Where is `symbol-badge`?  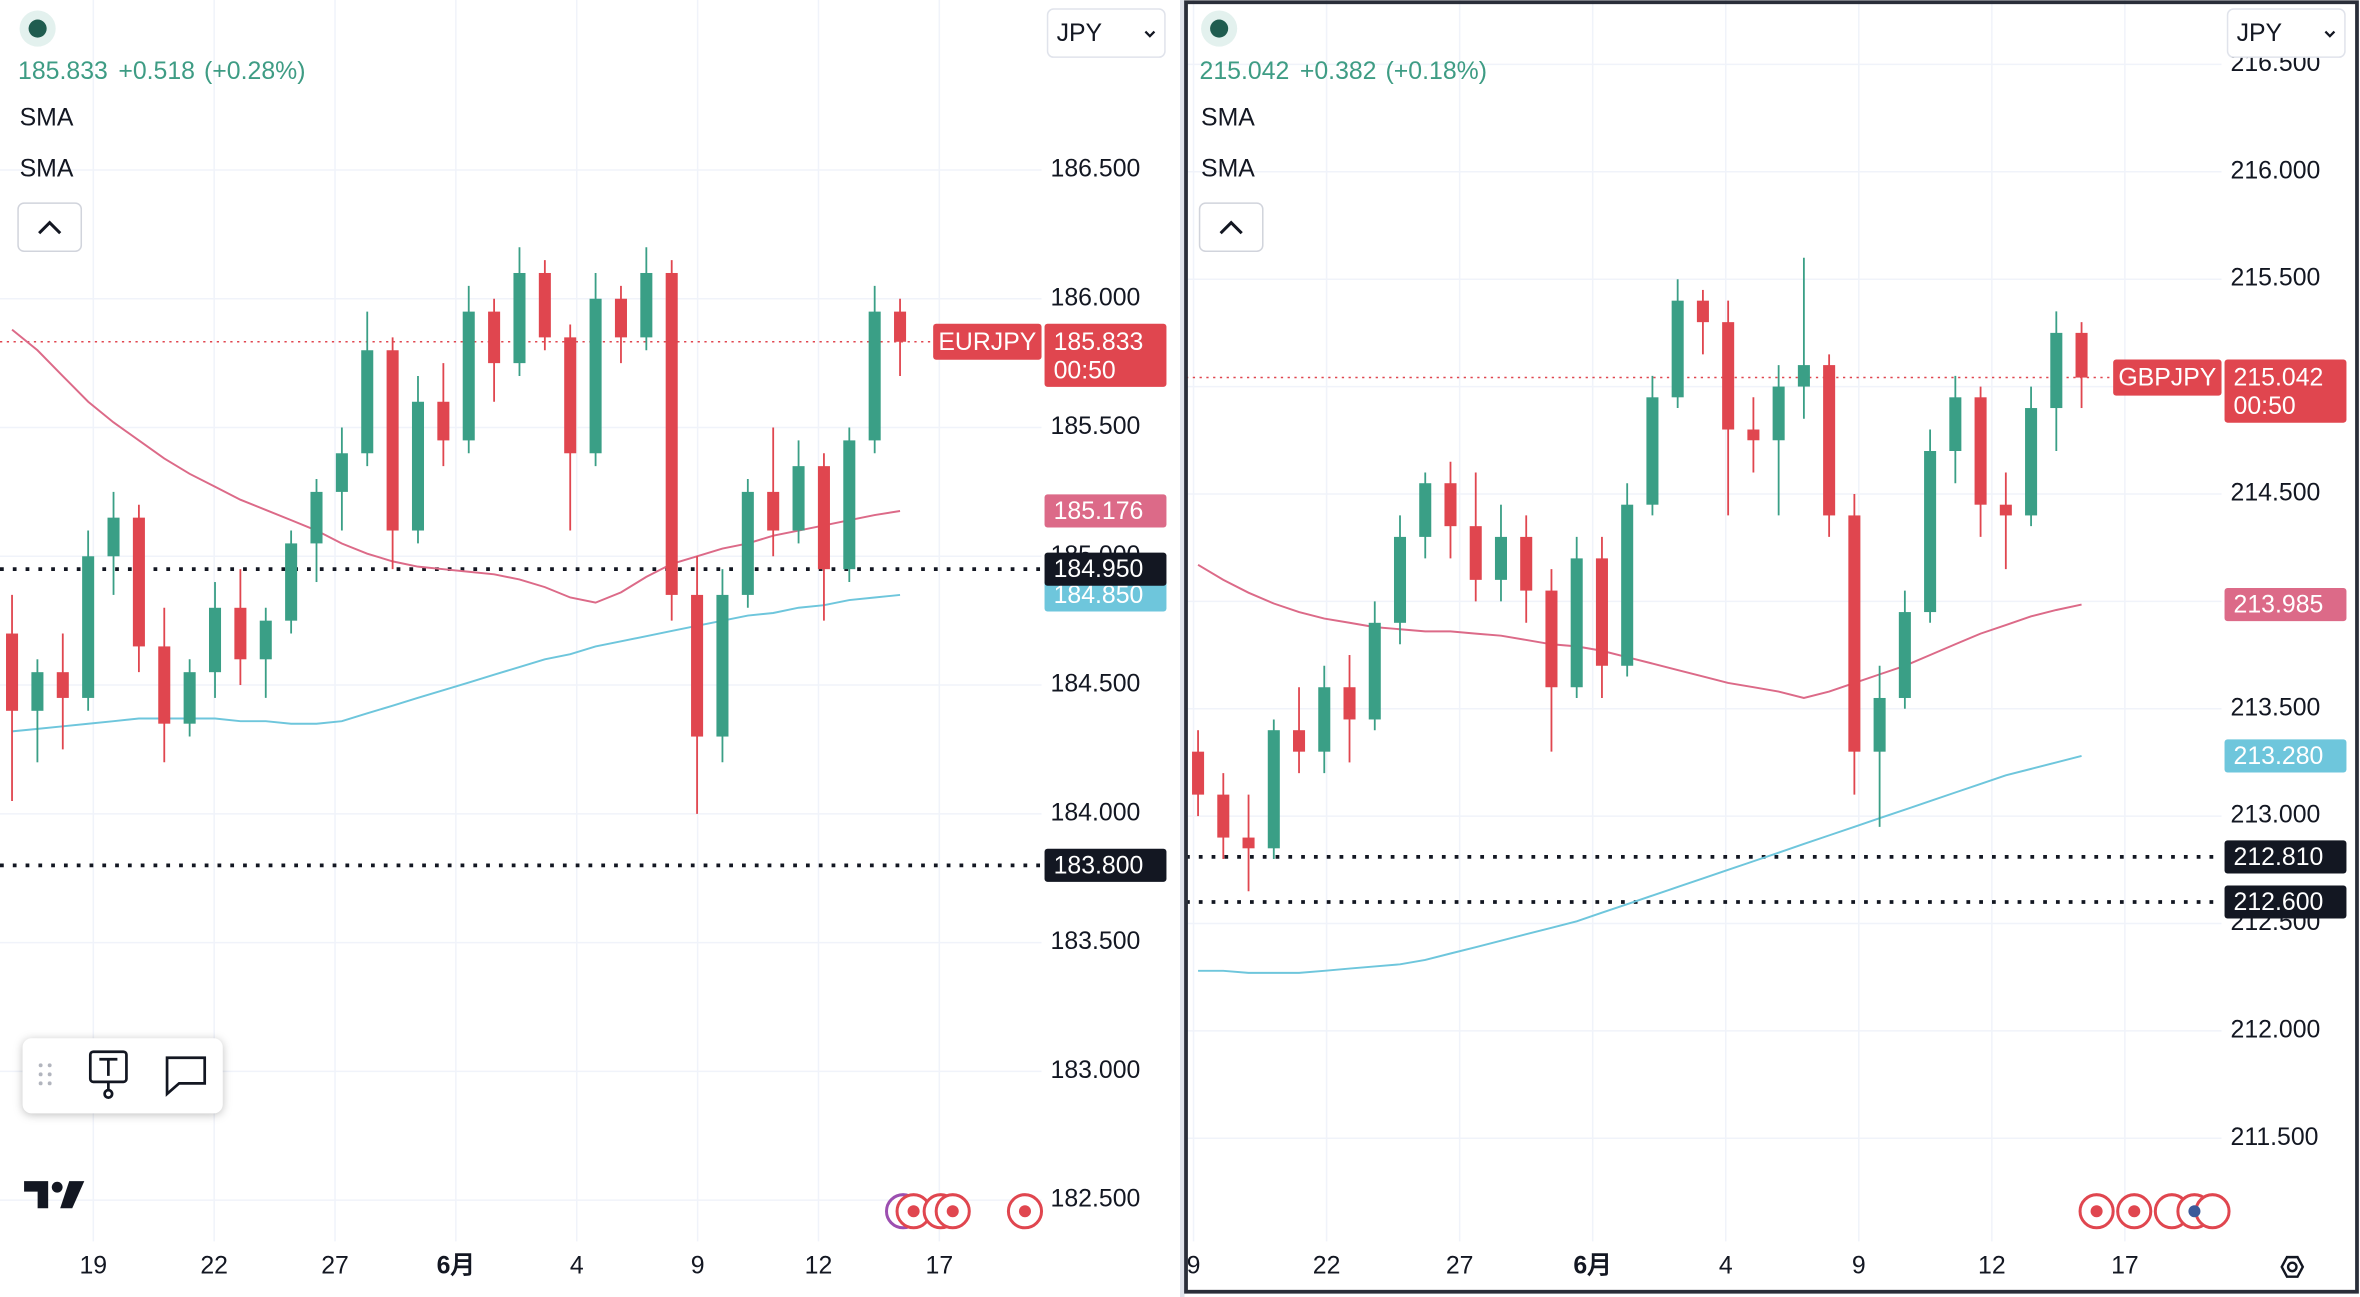
symbol-badge is located at coordinates (987, 341).